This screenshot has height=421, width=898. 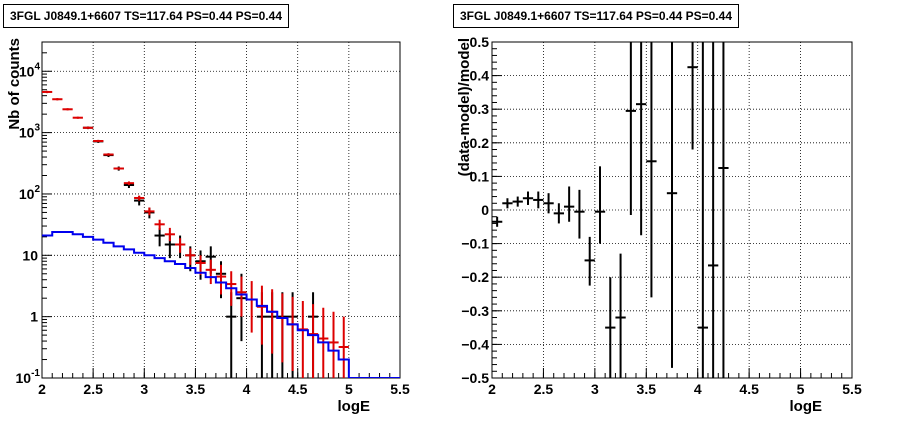 I want to click on y-tick-label: 10³, so click(x=30, y=132).